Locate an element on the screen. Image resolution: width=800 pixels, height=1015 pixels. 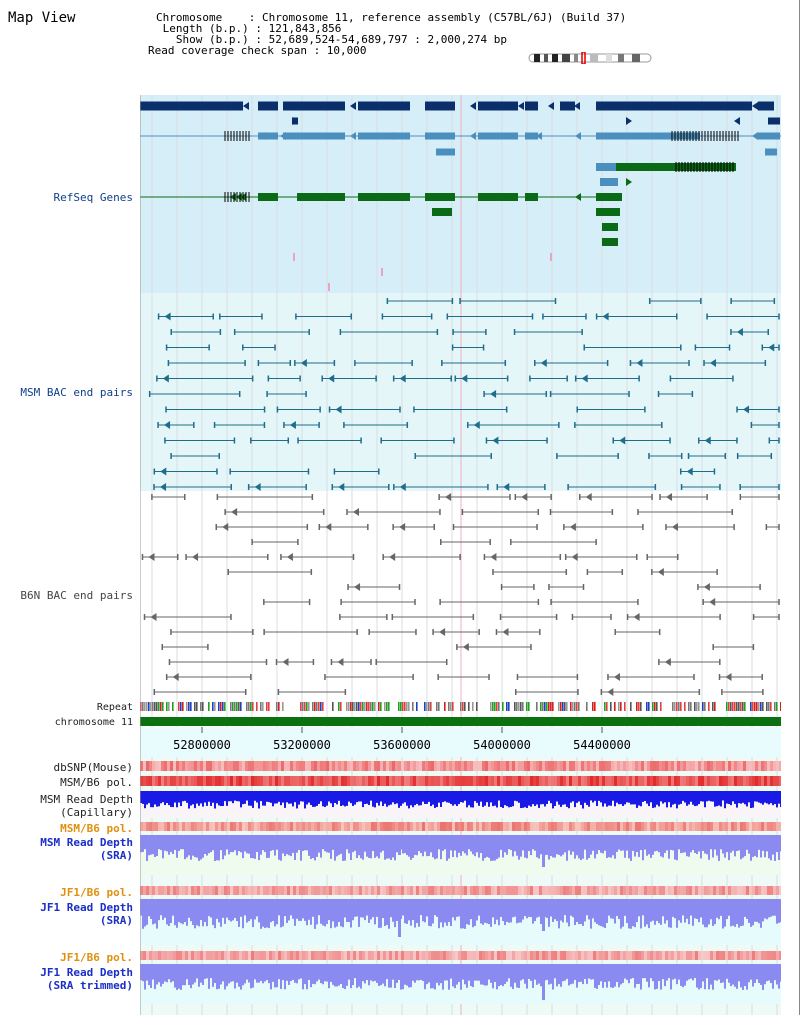
track-label-msm-bac: MSM BAC end pairs is located at coordinates (76, 392).